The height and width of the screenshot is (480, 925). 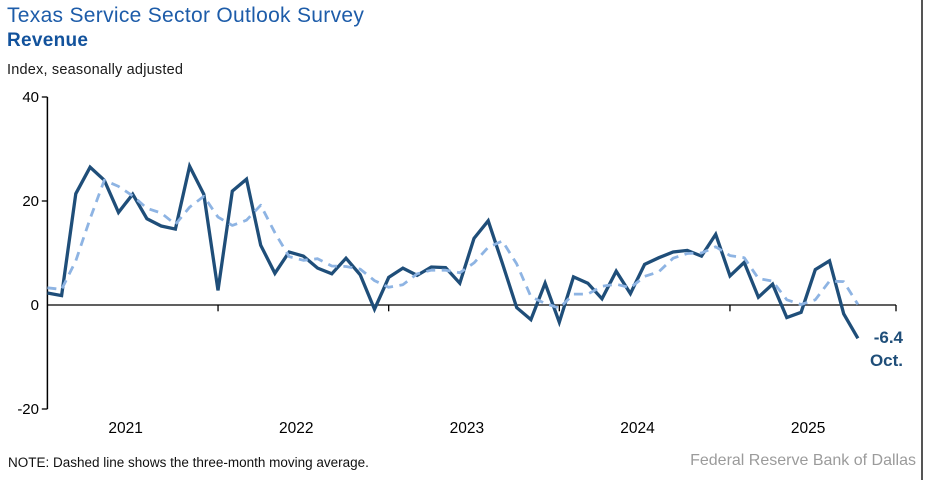 I want to click on last-value-label: -6.4, so click(x=888, y=337).